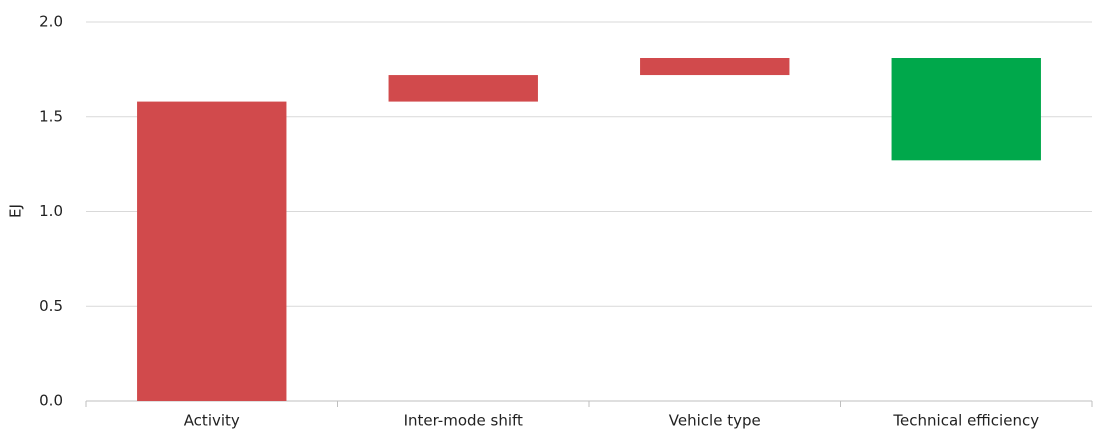 This screenshot has width=1118, height=432. What do you see at coordinates (51, 306) in the screenshot?
I see `y-tick-label: 0.5` at bounding box center [51, 306].